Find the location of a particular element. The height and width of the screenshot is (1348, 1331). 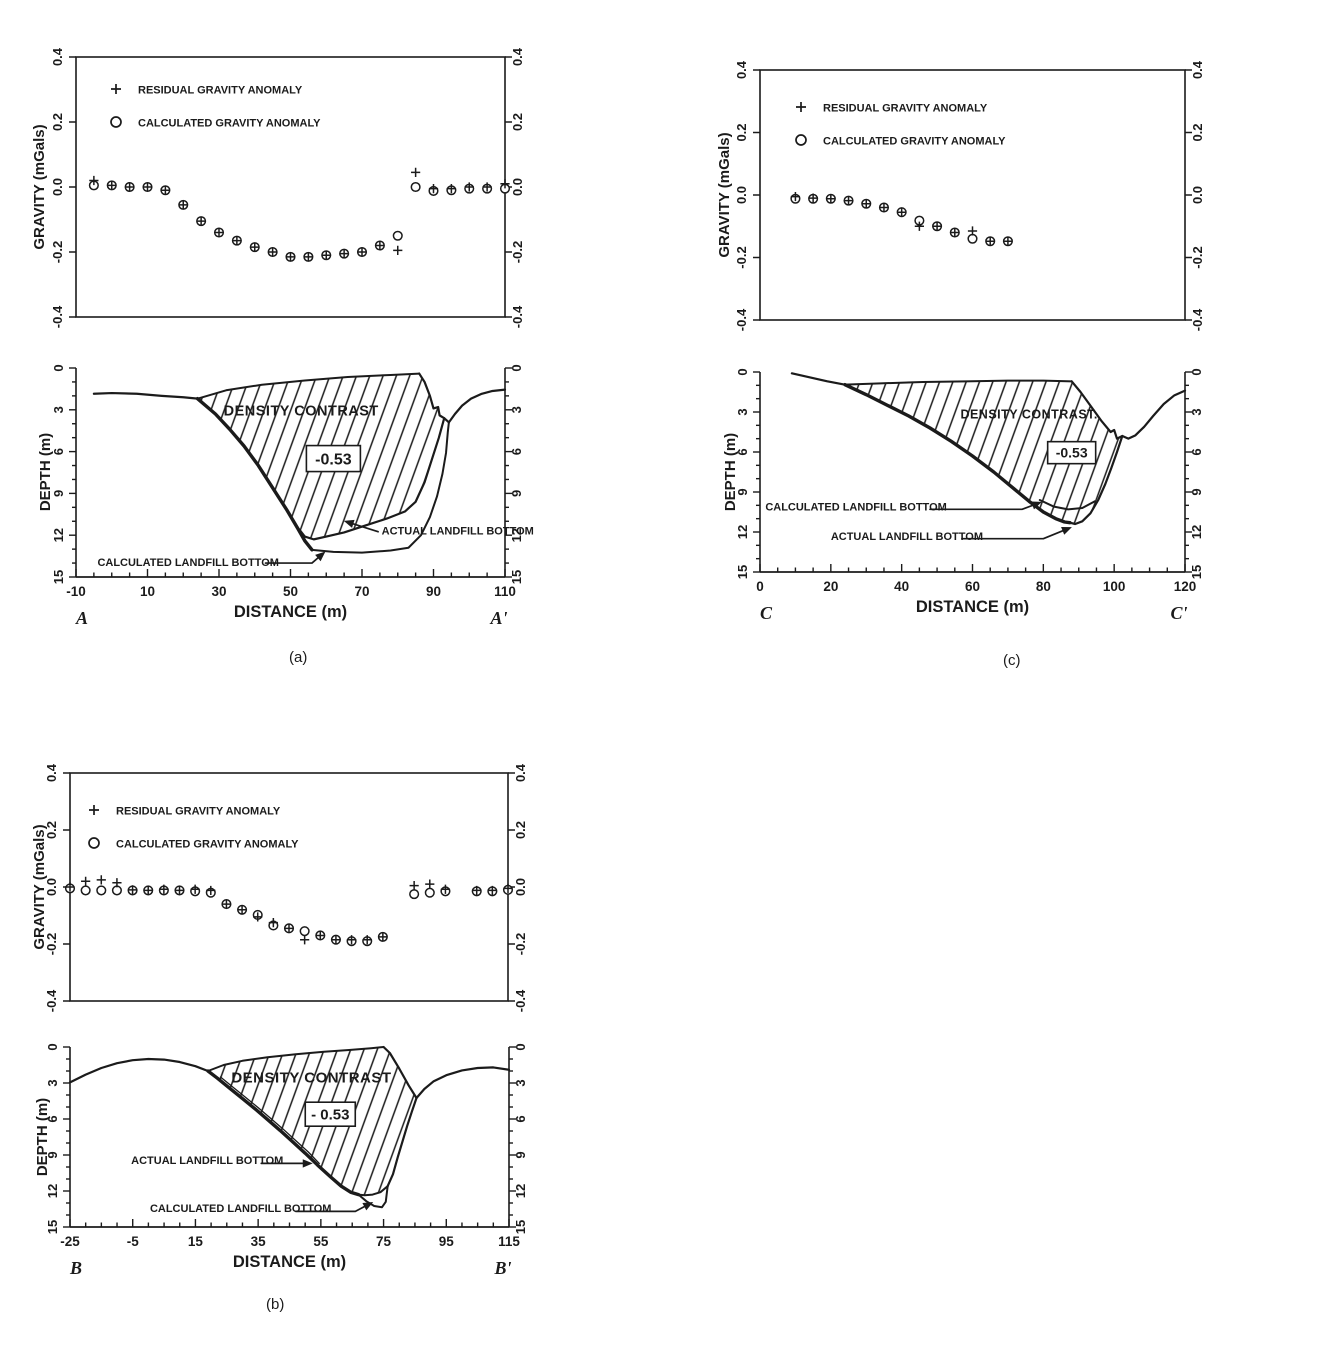

x-tick-label: -25 is located at coordinates (70, 1241).